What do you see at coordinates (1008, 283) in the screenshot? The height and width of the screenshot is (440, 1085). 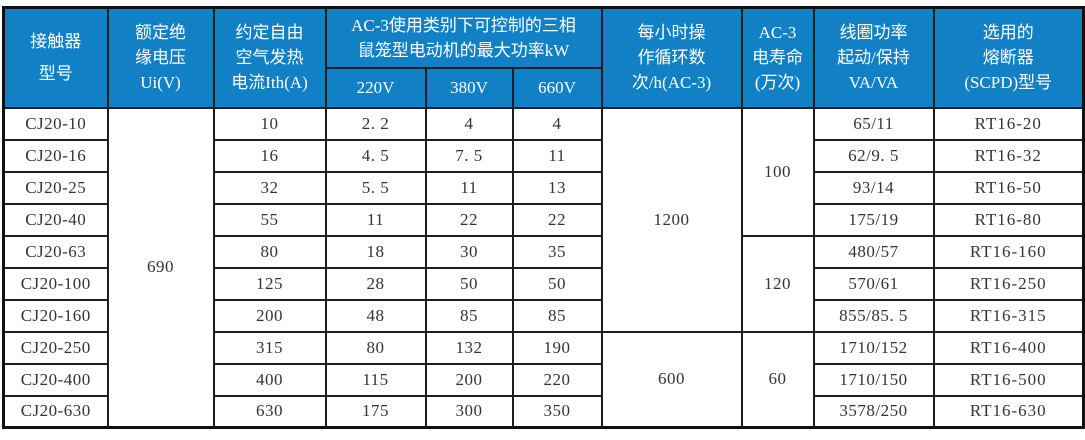 I see `cell-fuse: RT16-250` at bounding box center [1008, 283].